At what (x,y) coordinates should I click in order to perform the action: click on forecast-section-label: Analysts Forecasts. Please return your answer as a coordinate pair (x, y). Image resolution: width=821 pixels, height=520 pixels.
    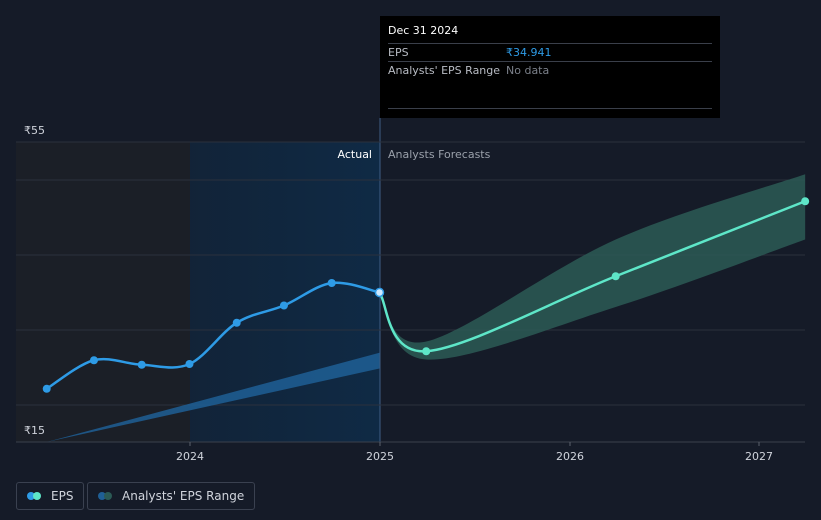
    Looking at the image, I should click on (439, 154).